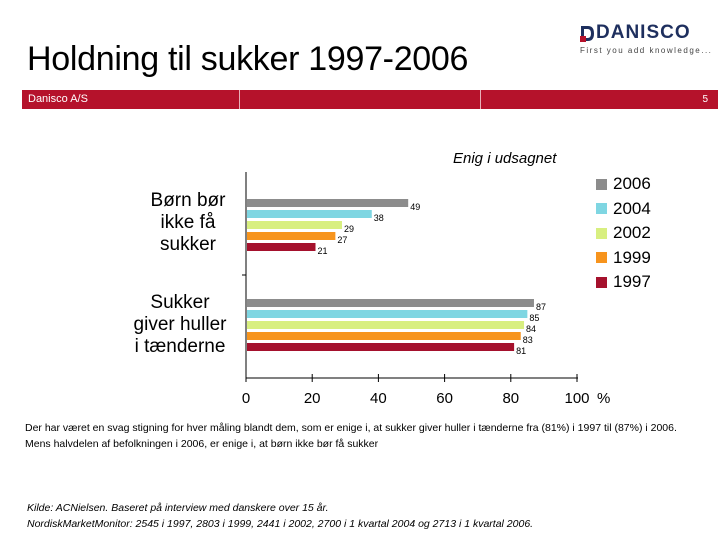 The width and height of the screenshot is (720, 540). Describe the element at coordinates (528, 340) in the screenshot. I see `data-label: 83` at that location.